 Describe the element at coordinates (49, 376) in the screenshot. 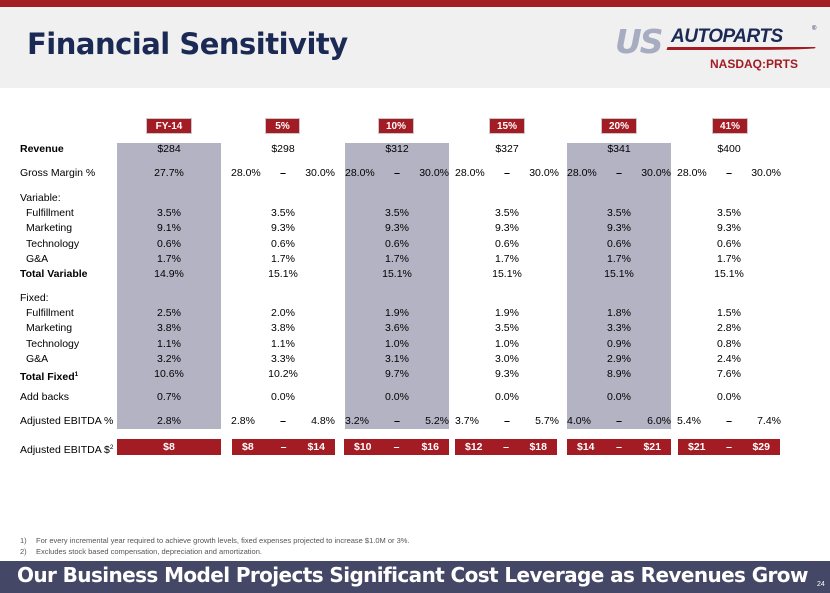

I see `row-label-total-fixed: Total Fixed1` at that location.